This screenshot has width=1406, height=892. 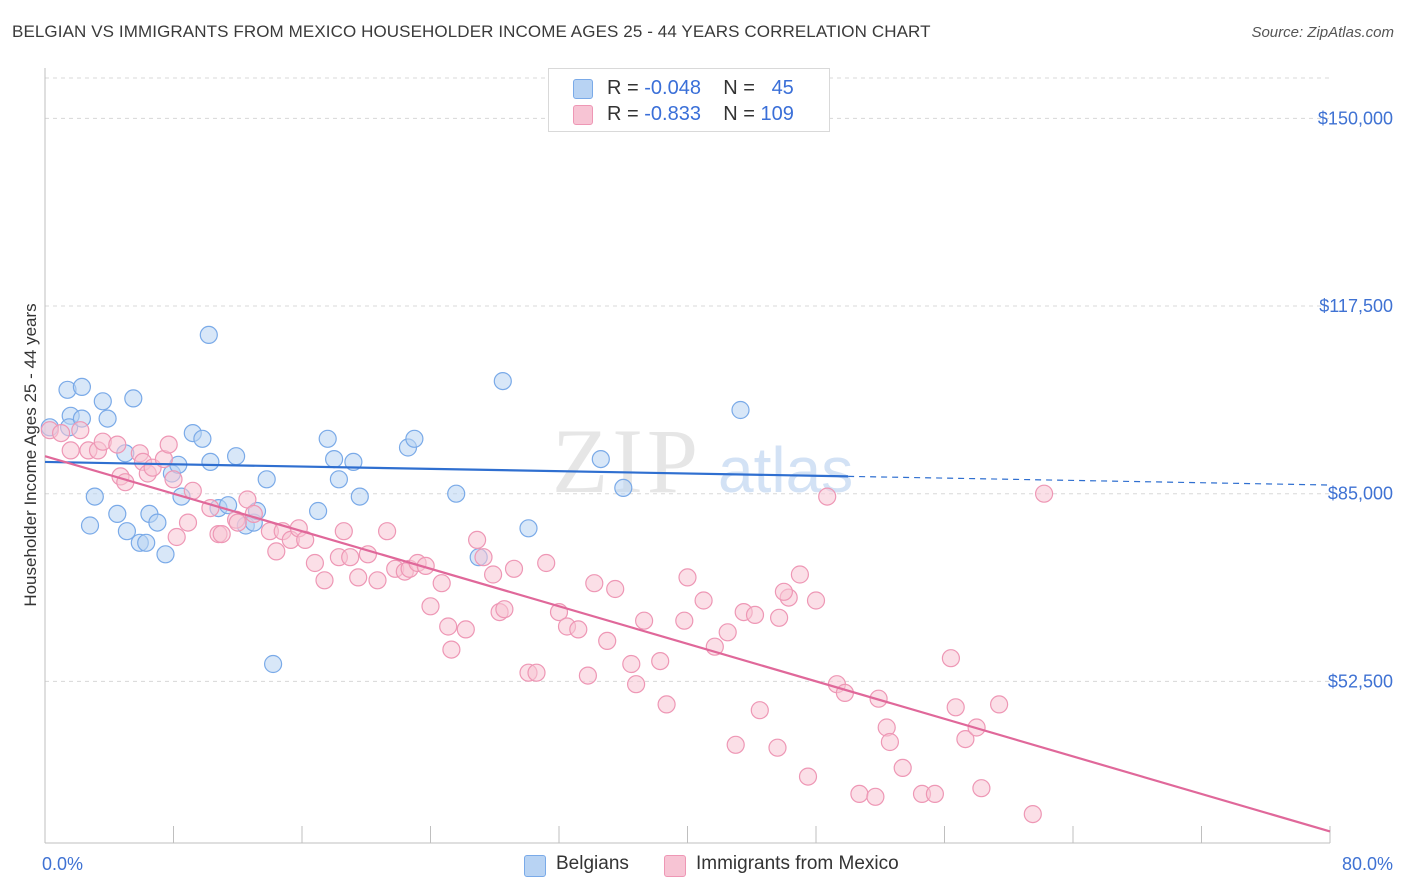 I want to click on belgians-trend-extension, so click(x=1089, y=480).